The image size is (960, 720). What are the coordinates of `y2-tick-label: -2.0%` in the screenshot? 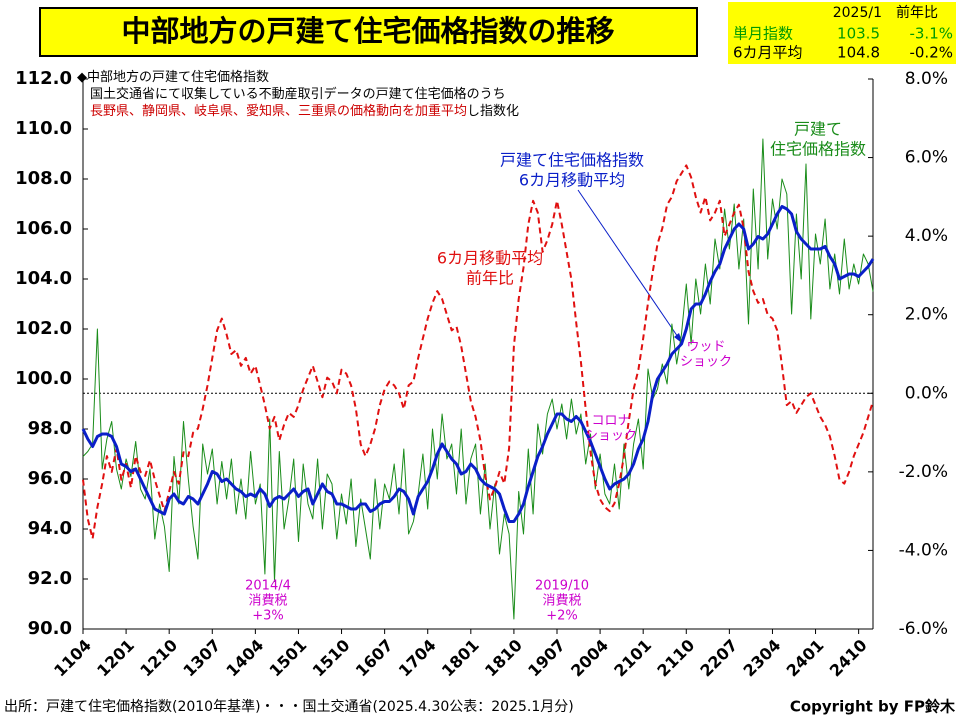 It's located at (923, 472).